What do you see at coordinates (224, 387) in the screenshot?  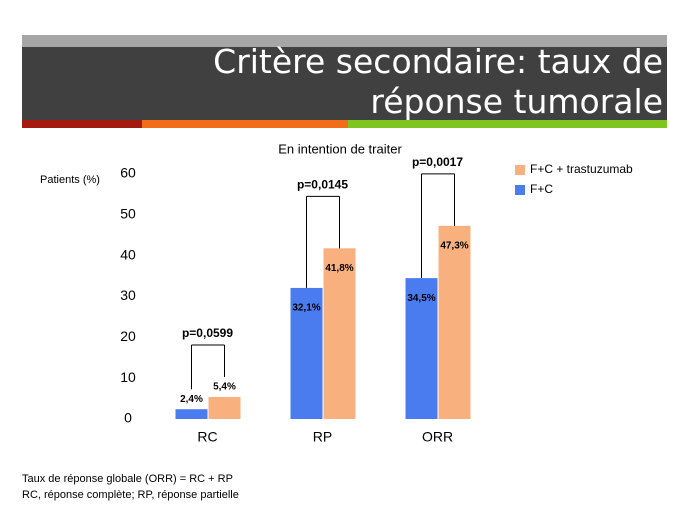 I see `value-label: 5,4%` at bounding box center [224, 387].